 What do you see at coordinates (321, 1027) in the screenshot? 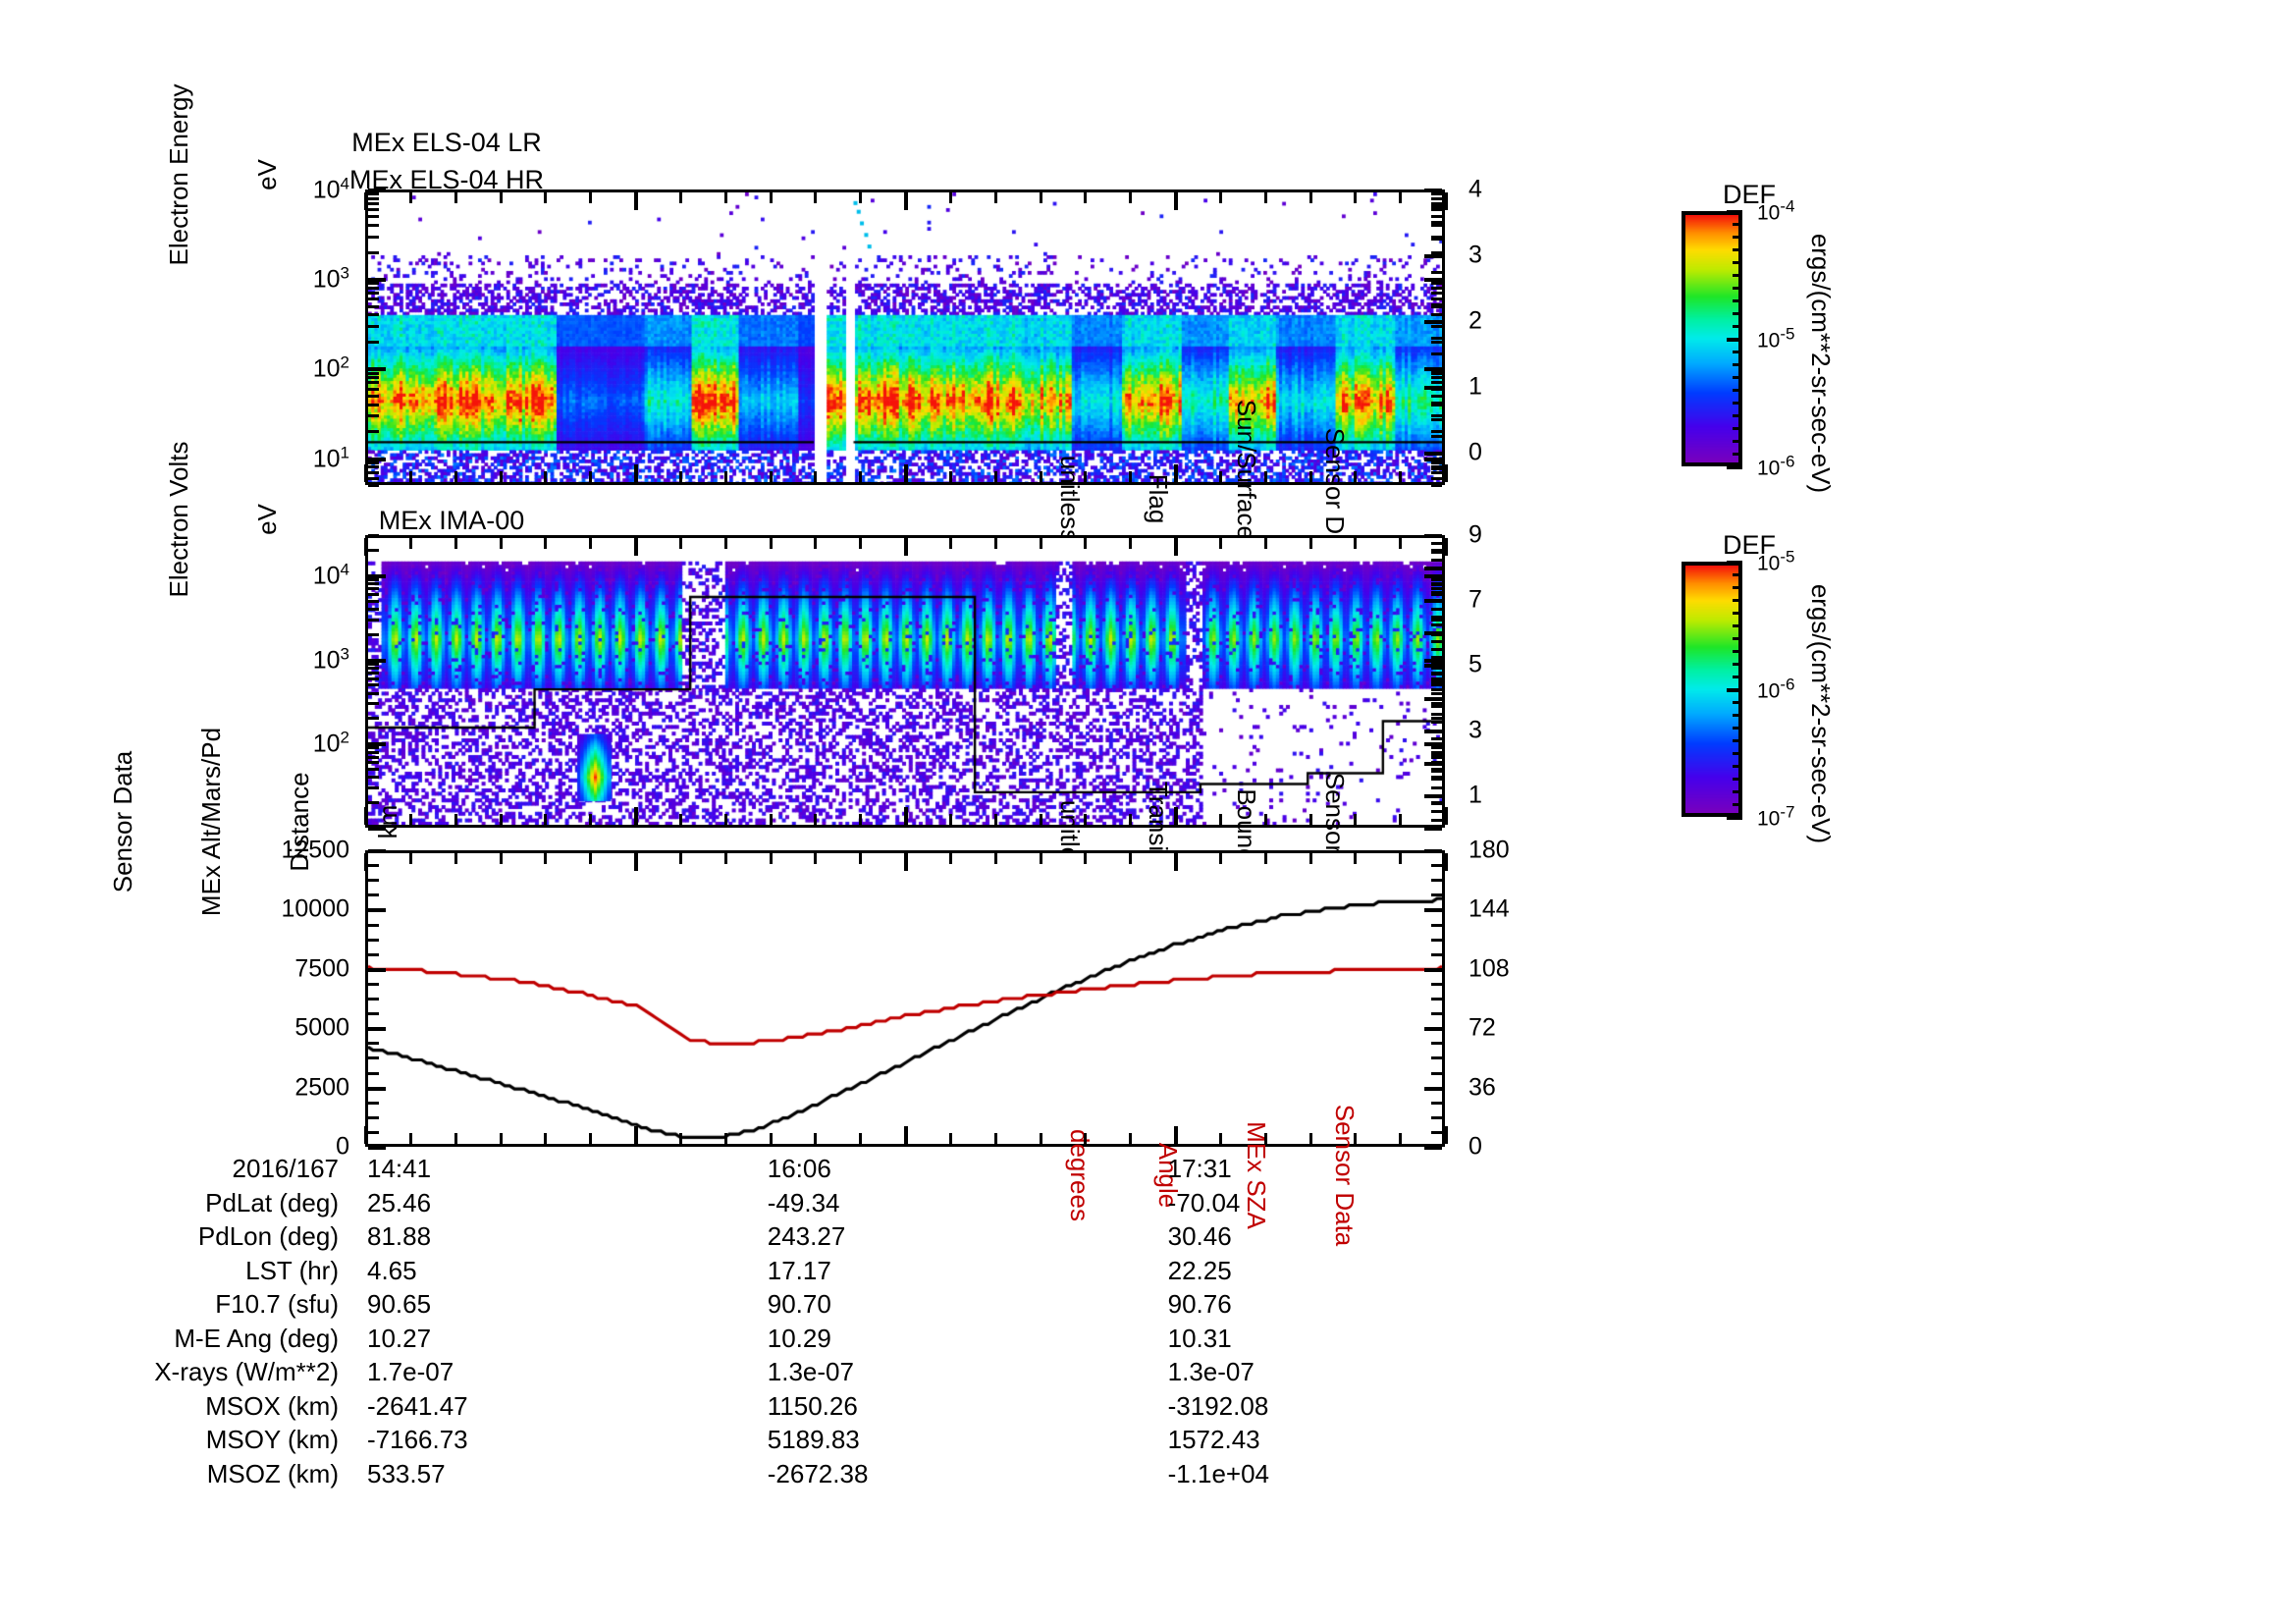
I see `y-tick-label: 5000` at bounding box center [321, 1027].